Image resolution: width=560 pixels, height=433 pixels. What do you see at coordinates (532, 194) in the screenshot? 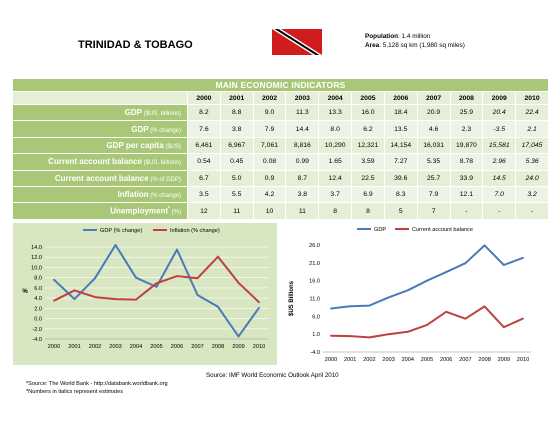
I see `indicator-value: 3.2` at bounding box center [532, 194].